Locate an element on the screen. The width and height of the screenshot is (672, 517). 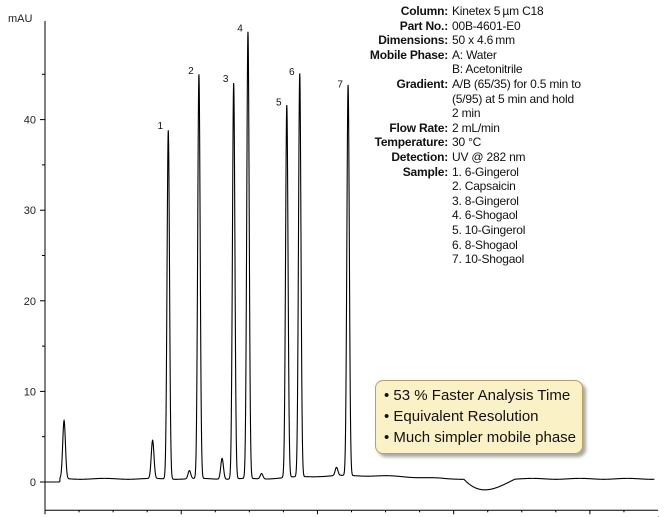
x-tick-label: 8 is located at coordinates (590, 516).